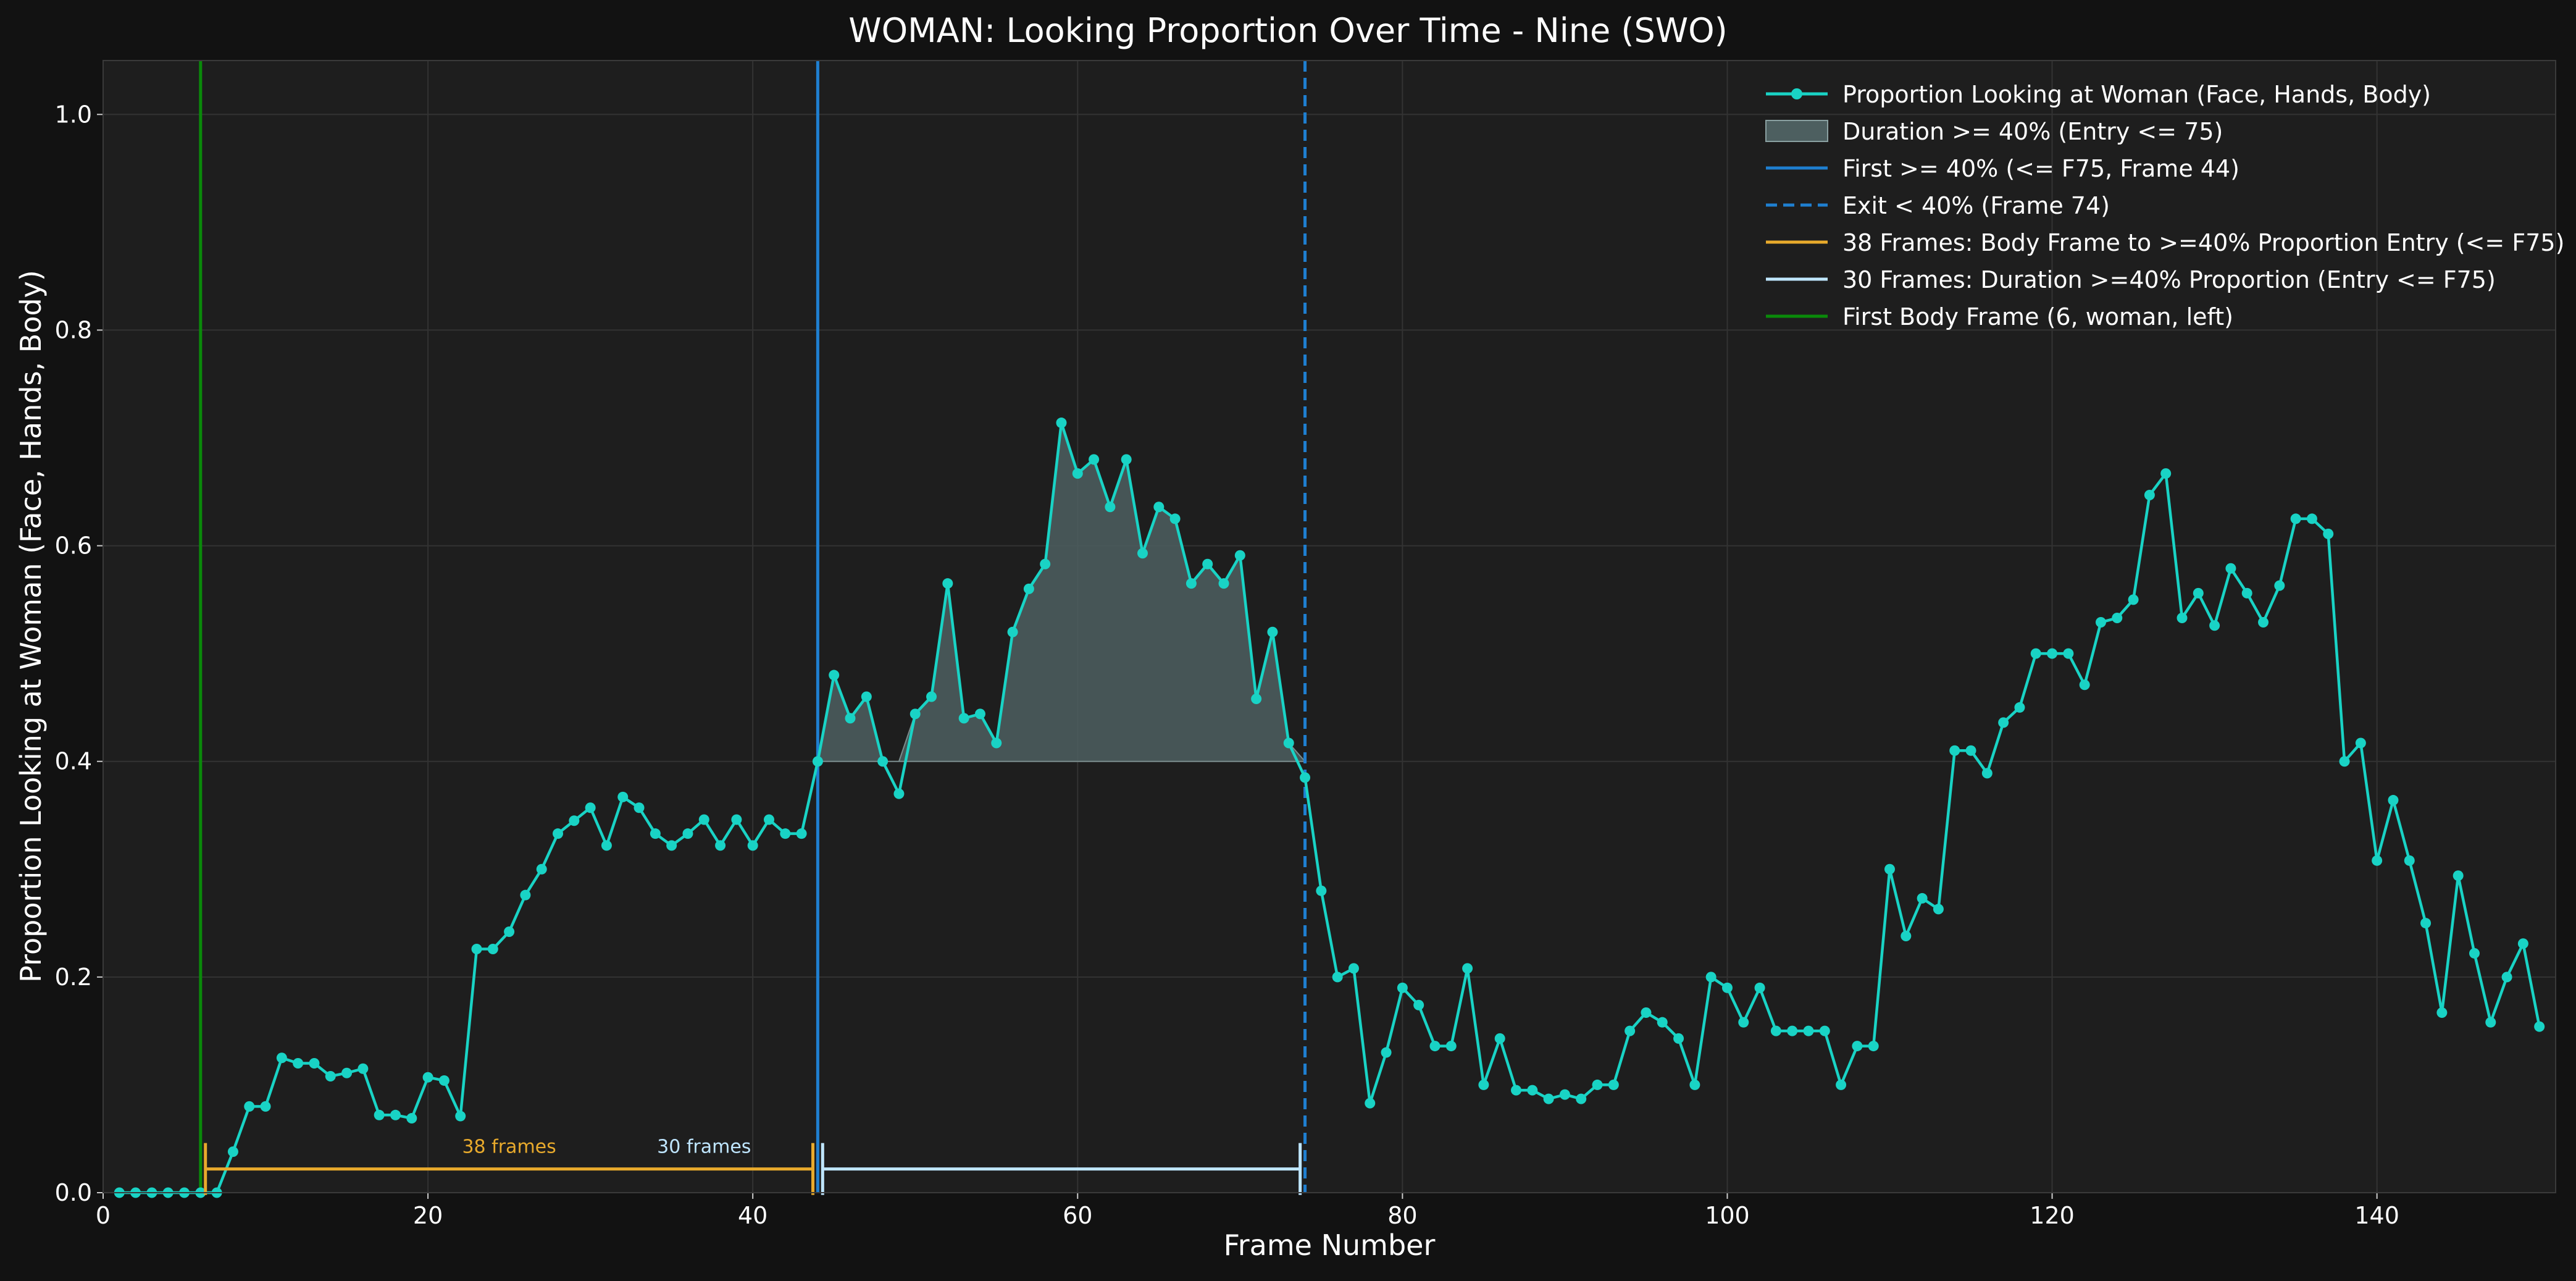  What do you see at coordinates (1797, 93) in the screenshot?
I see `legend-marker` at bounding box center [1797, 93].